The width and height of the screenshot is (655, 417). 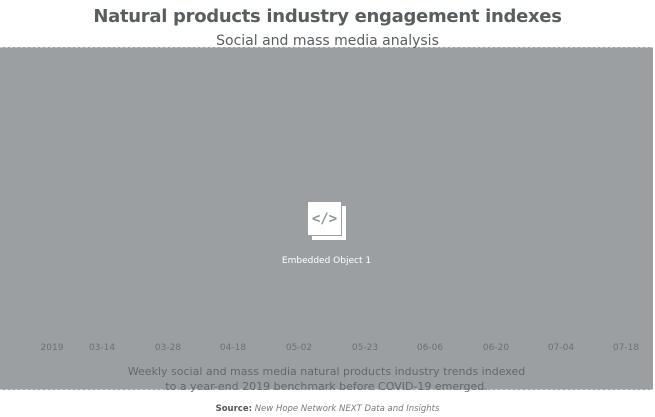 I want to click on source-label: Source:, so click(x=233, y=409).